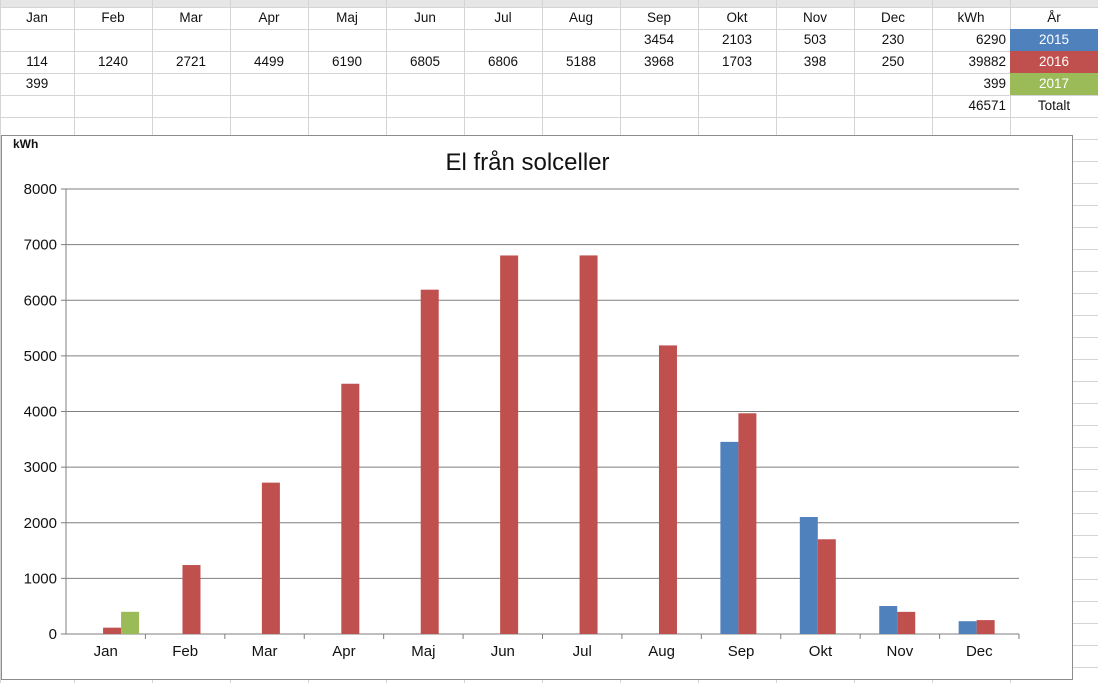 This screenshot has width=1098, height=683. Describe the element at coordinates (581, 17) in the screenshot. I see `header-cell: Aug` at that location.